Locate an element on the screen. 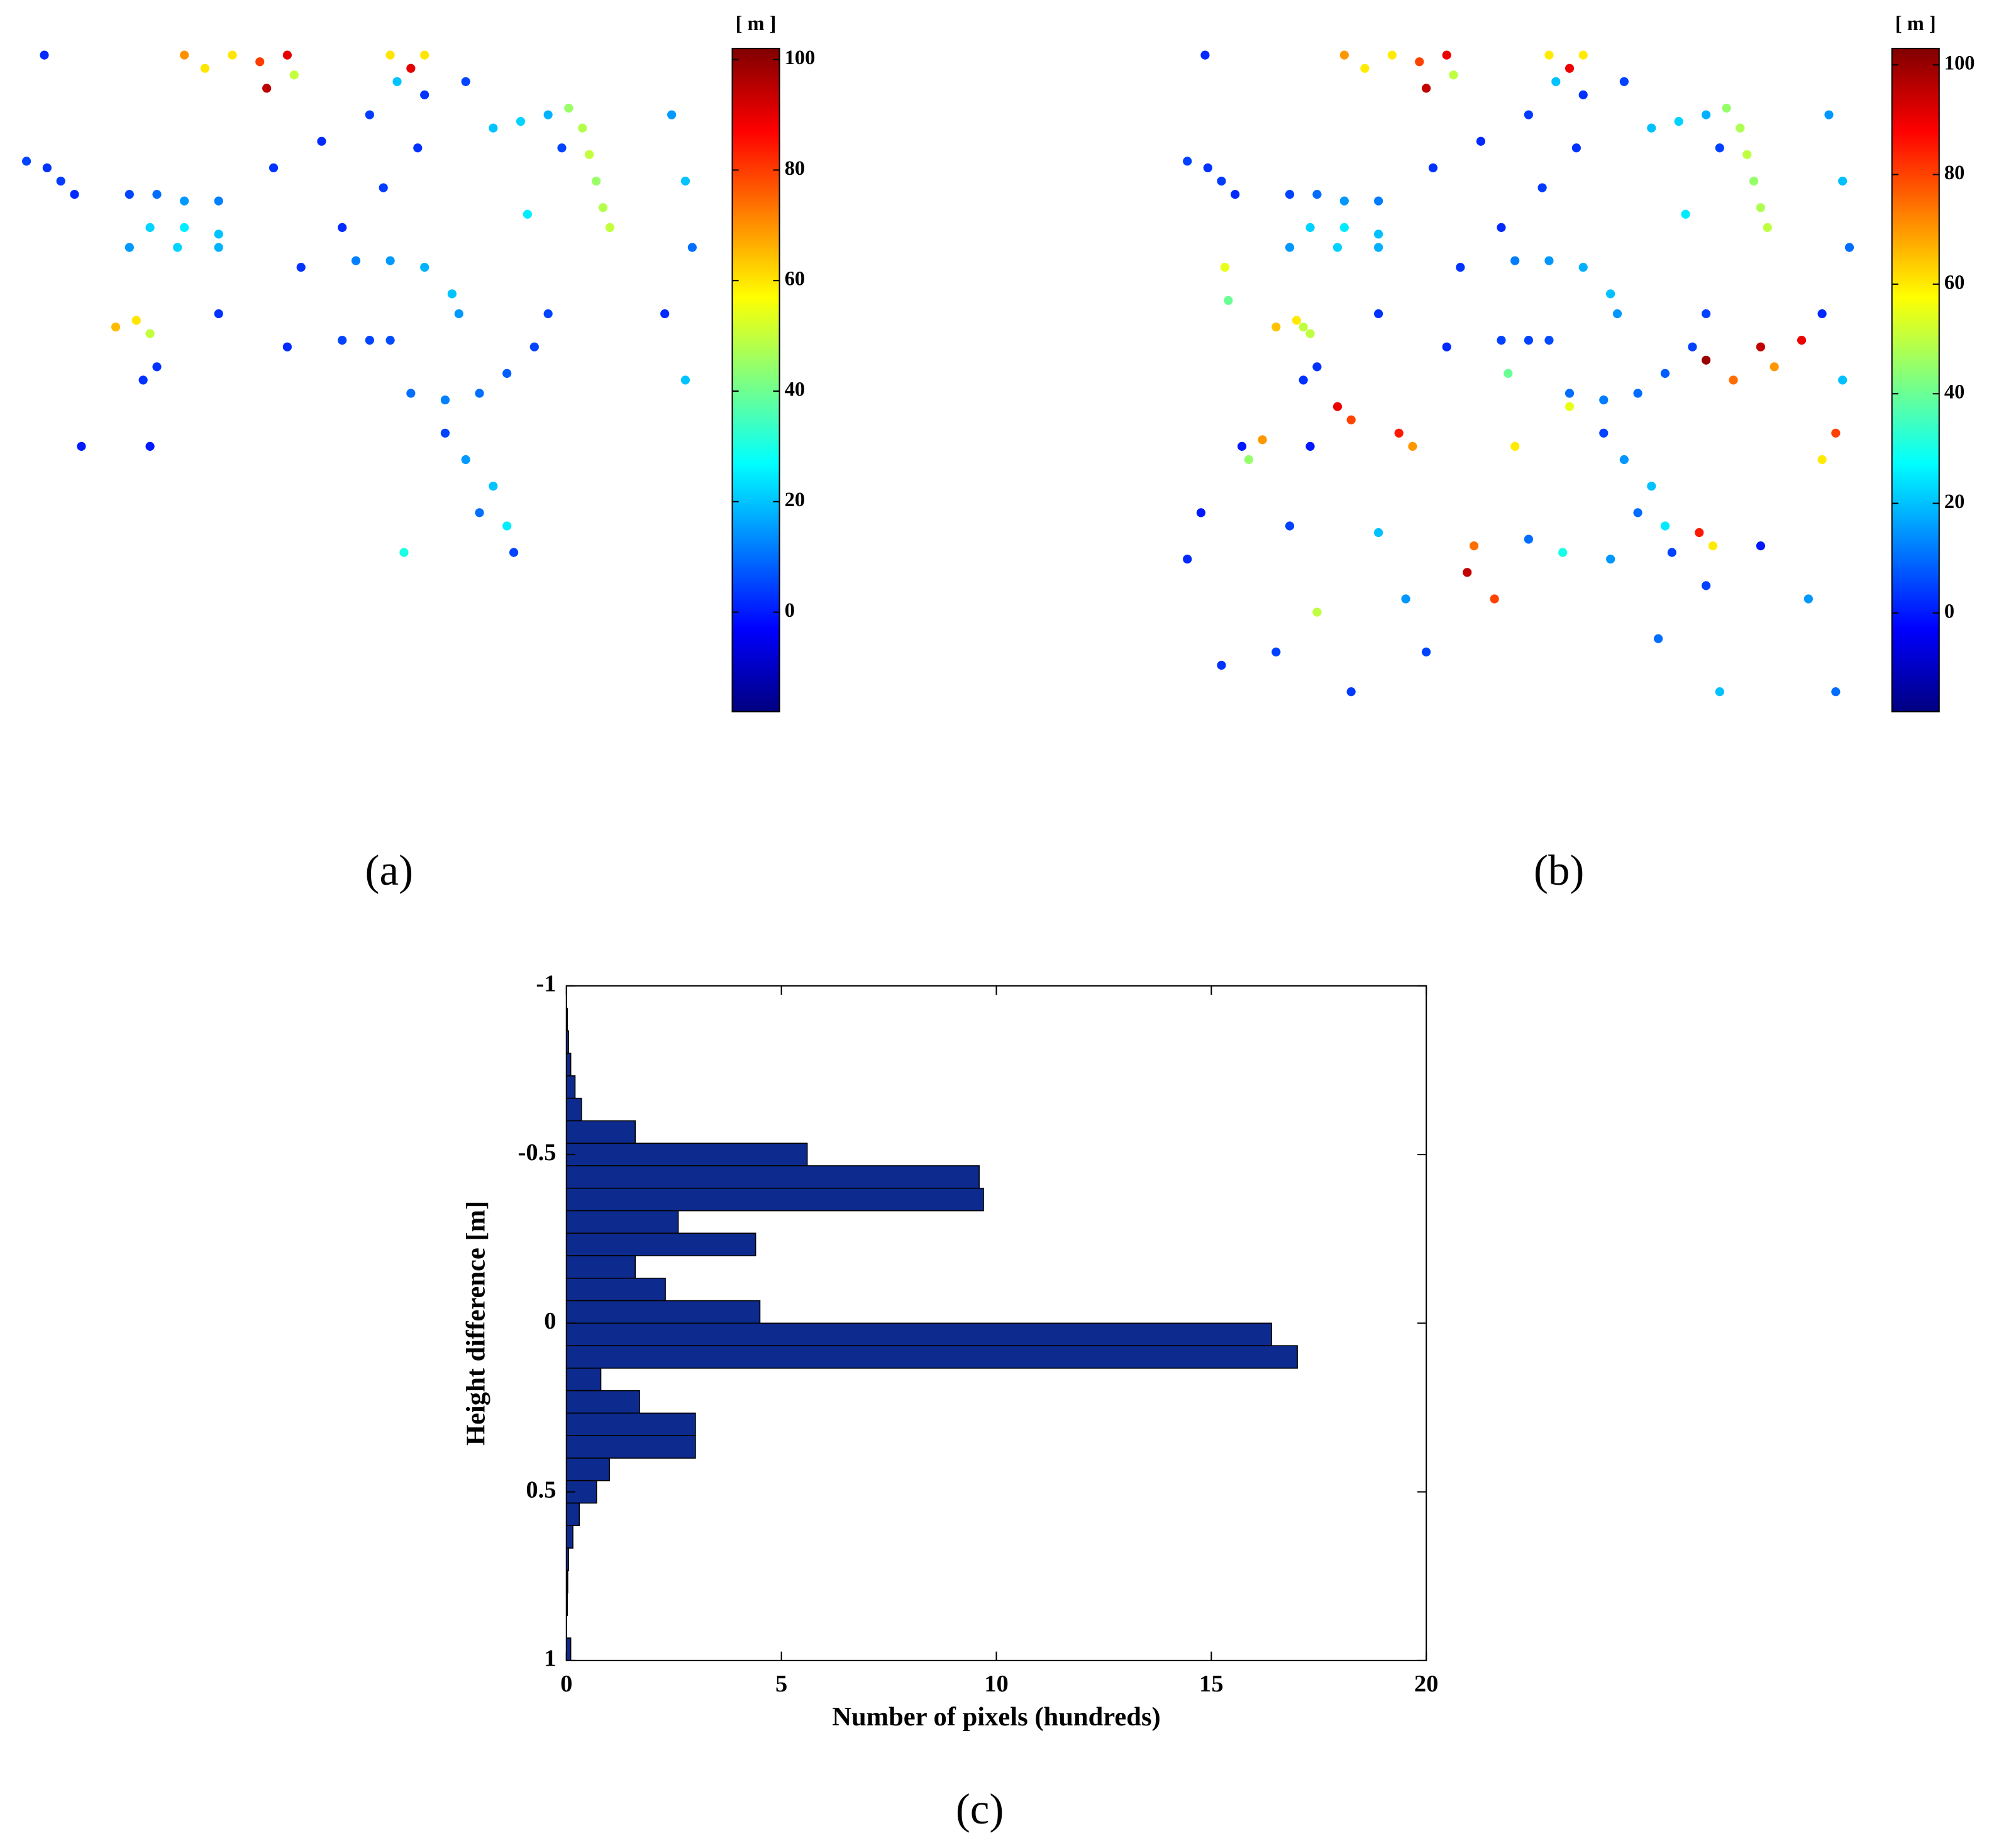  x-axis-label: Number of pixels (hundreds) is located at coordinates (997, 1717).